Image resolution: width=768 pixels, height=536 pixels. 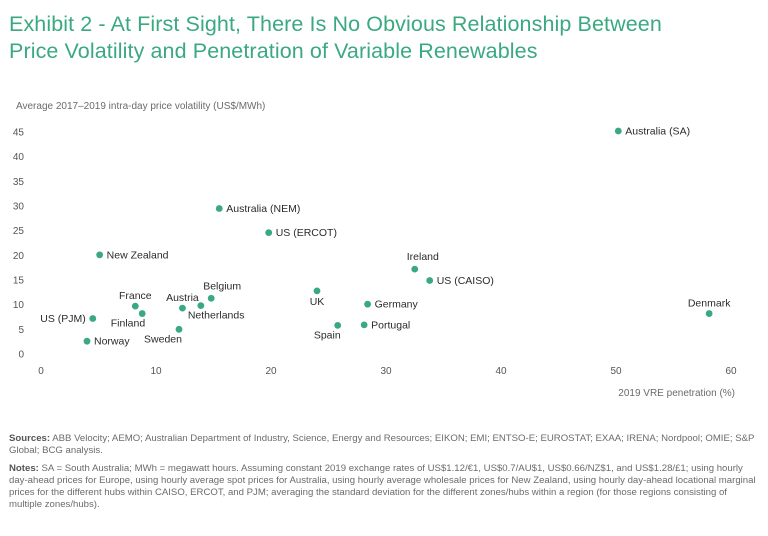 What do you see at coordinates (135, 296) in the screenshot?
I see `point-label: France` at bounding box center [135, 296].